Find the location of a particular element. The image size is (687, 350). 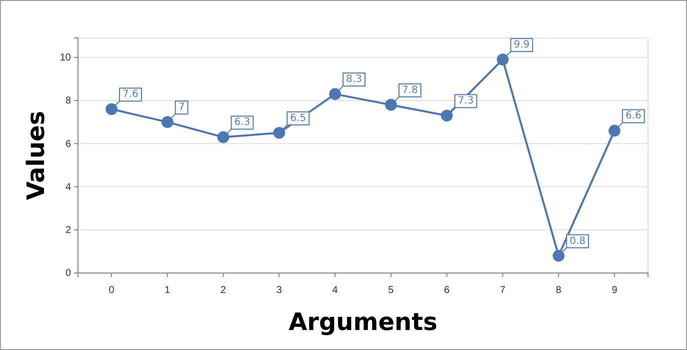

x-tick-label: 8 is located at coordinates (559, 290).